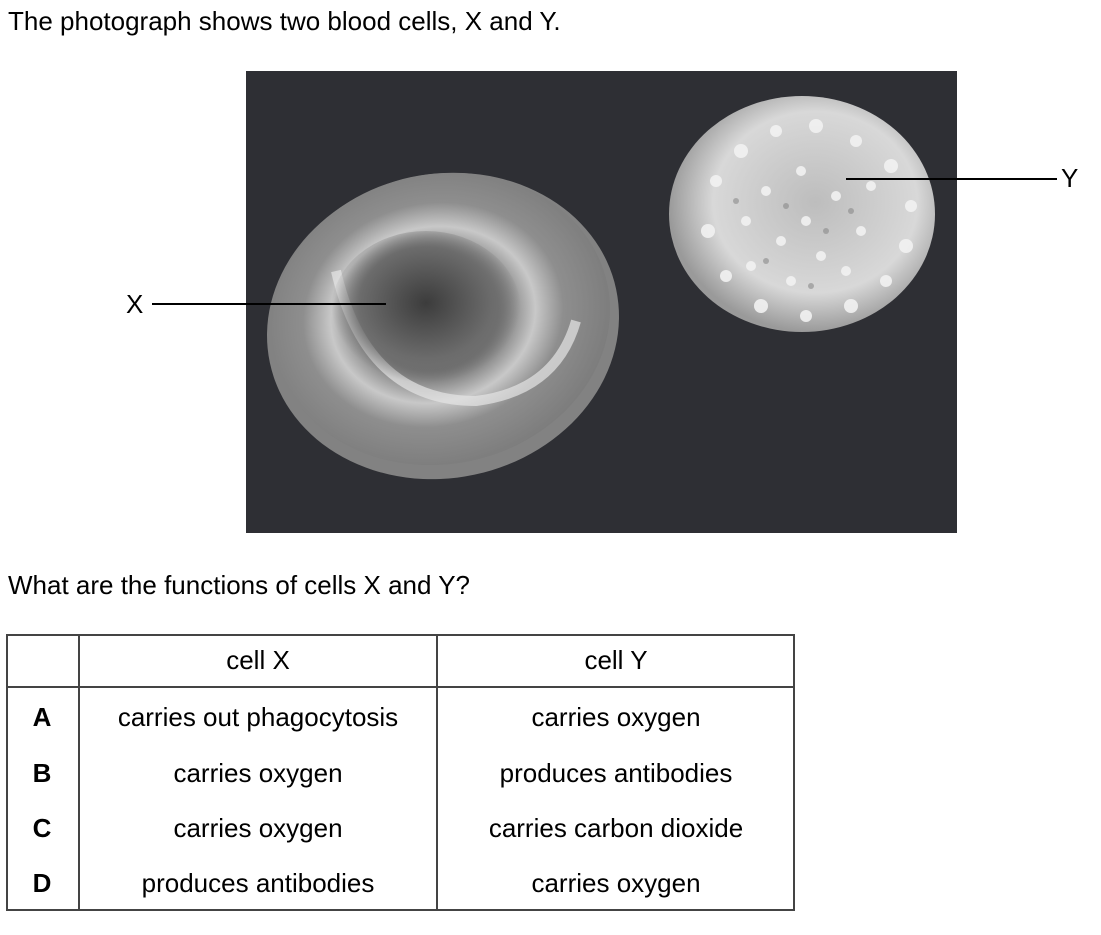 This screenshot has height=935, width=1101. Describe the element at coordinates (43, 716) in the screenshot. I see `option-key: A` at that location.